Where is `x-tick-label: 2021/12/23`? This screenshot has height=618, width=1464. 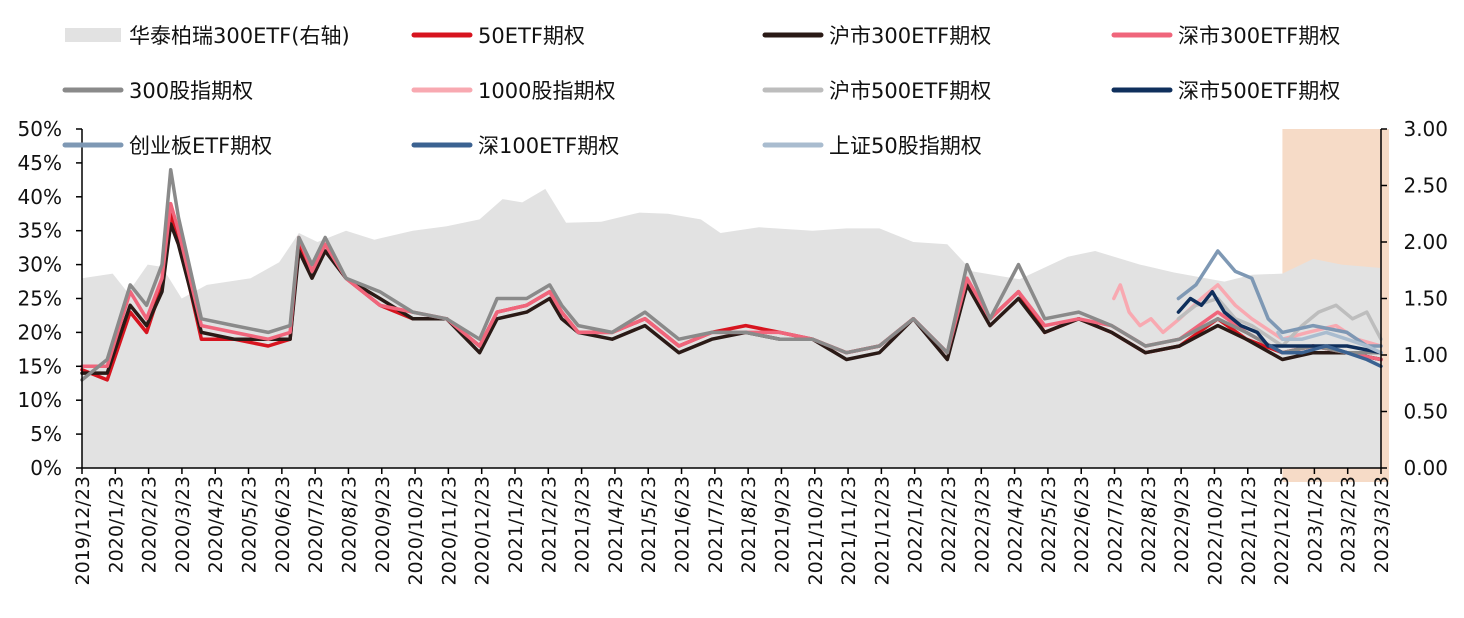 x-tick-label: 2021/12/23 is located at coordinates (882, 531).